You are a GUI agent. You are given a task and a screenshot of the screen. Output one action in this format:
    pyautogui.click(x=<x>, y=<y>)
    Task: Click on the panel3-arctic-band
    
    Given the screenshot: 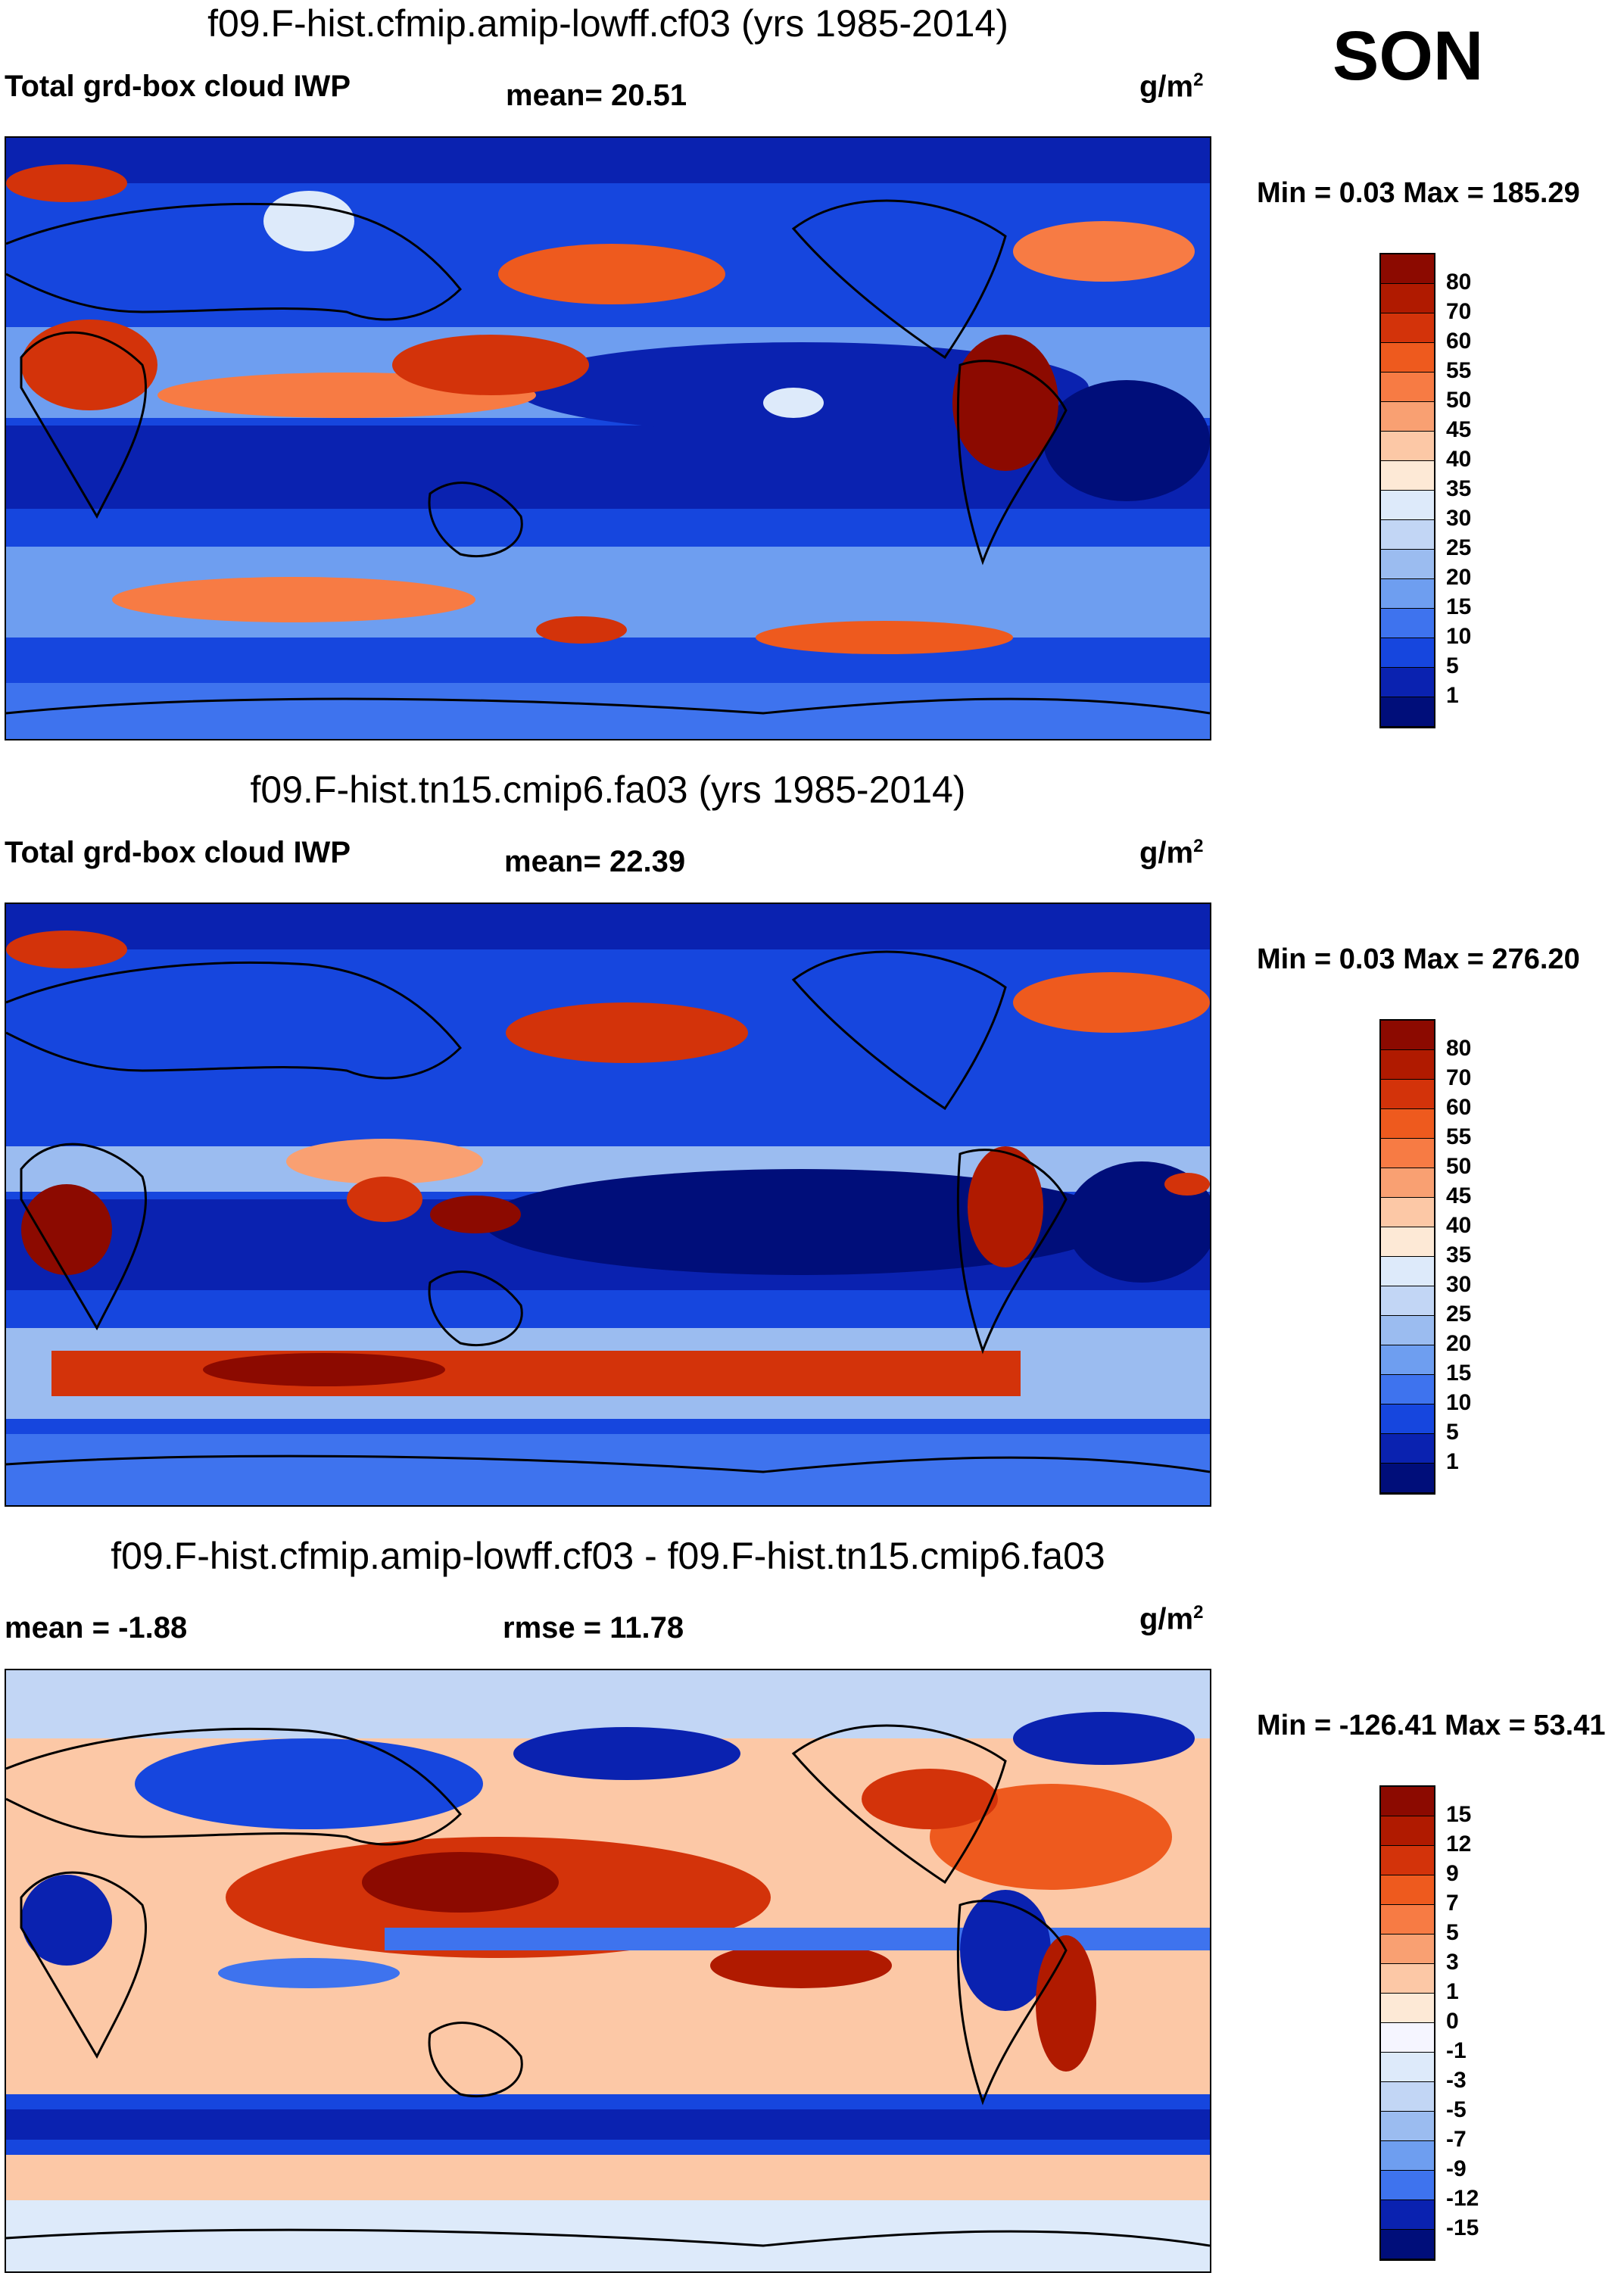 What is the action you would take?
    pyautogui.click(x=608, y=1704)
    